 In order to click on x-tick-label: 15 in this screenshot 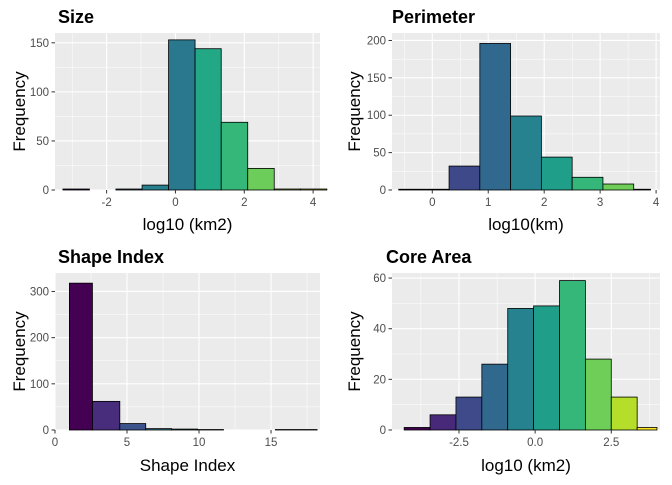, I will do `click(271, 443)`.